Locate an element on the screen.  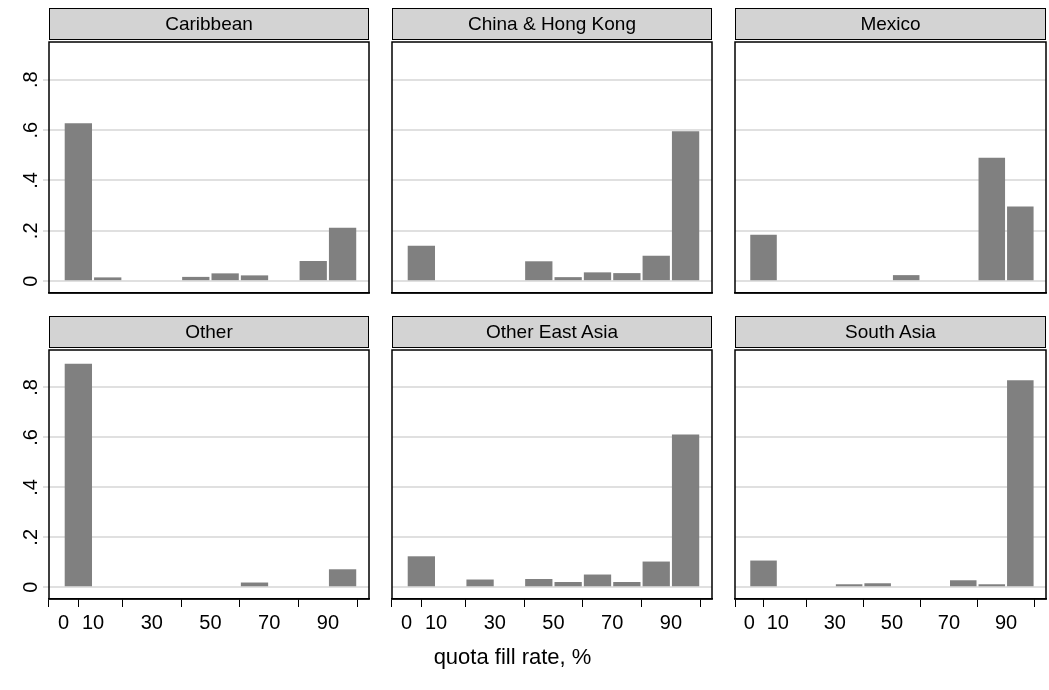
chart-title: Other is located at coordinates (209, 332).